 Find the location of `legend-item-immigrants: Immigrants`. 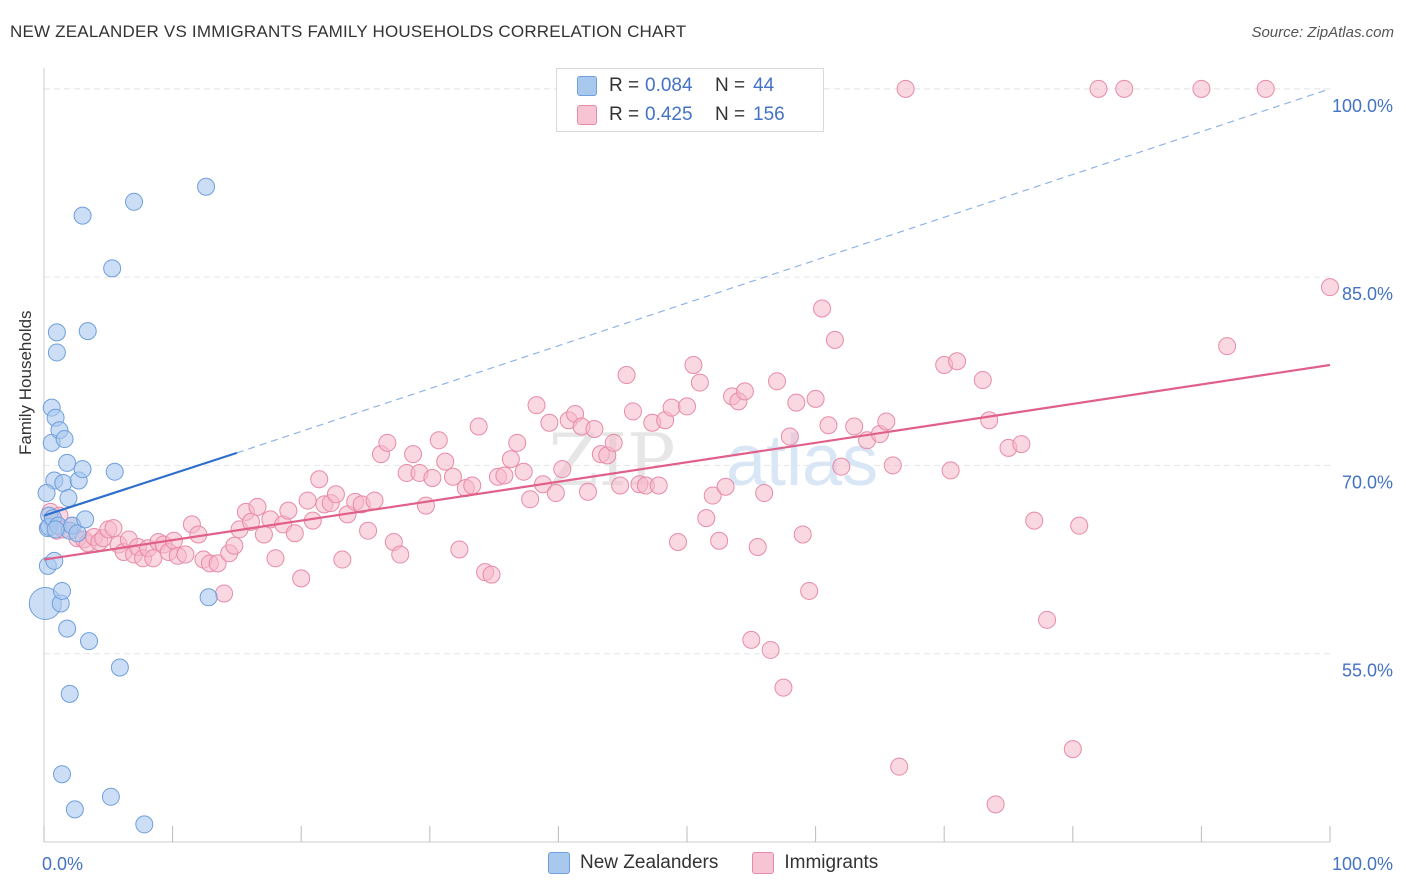

legend-item-immigrants: Immigrants is located at coordinates (815, 863).